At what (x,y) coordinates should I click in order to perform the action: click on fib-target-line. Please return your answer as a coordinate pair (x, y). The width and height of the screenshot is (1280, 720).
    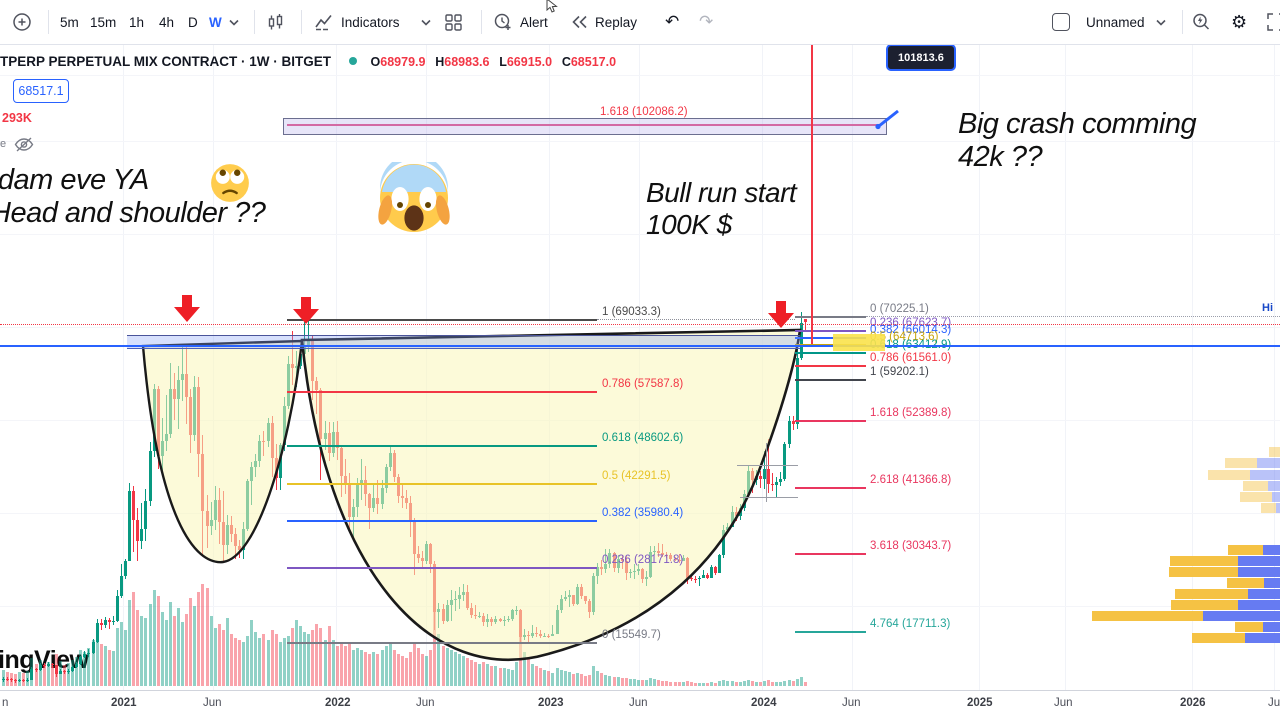
    Looking at the image, I should click on (582, 125).